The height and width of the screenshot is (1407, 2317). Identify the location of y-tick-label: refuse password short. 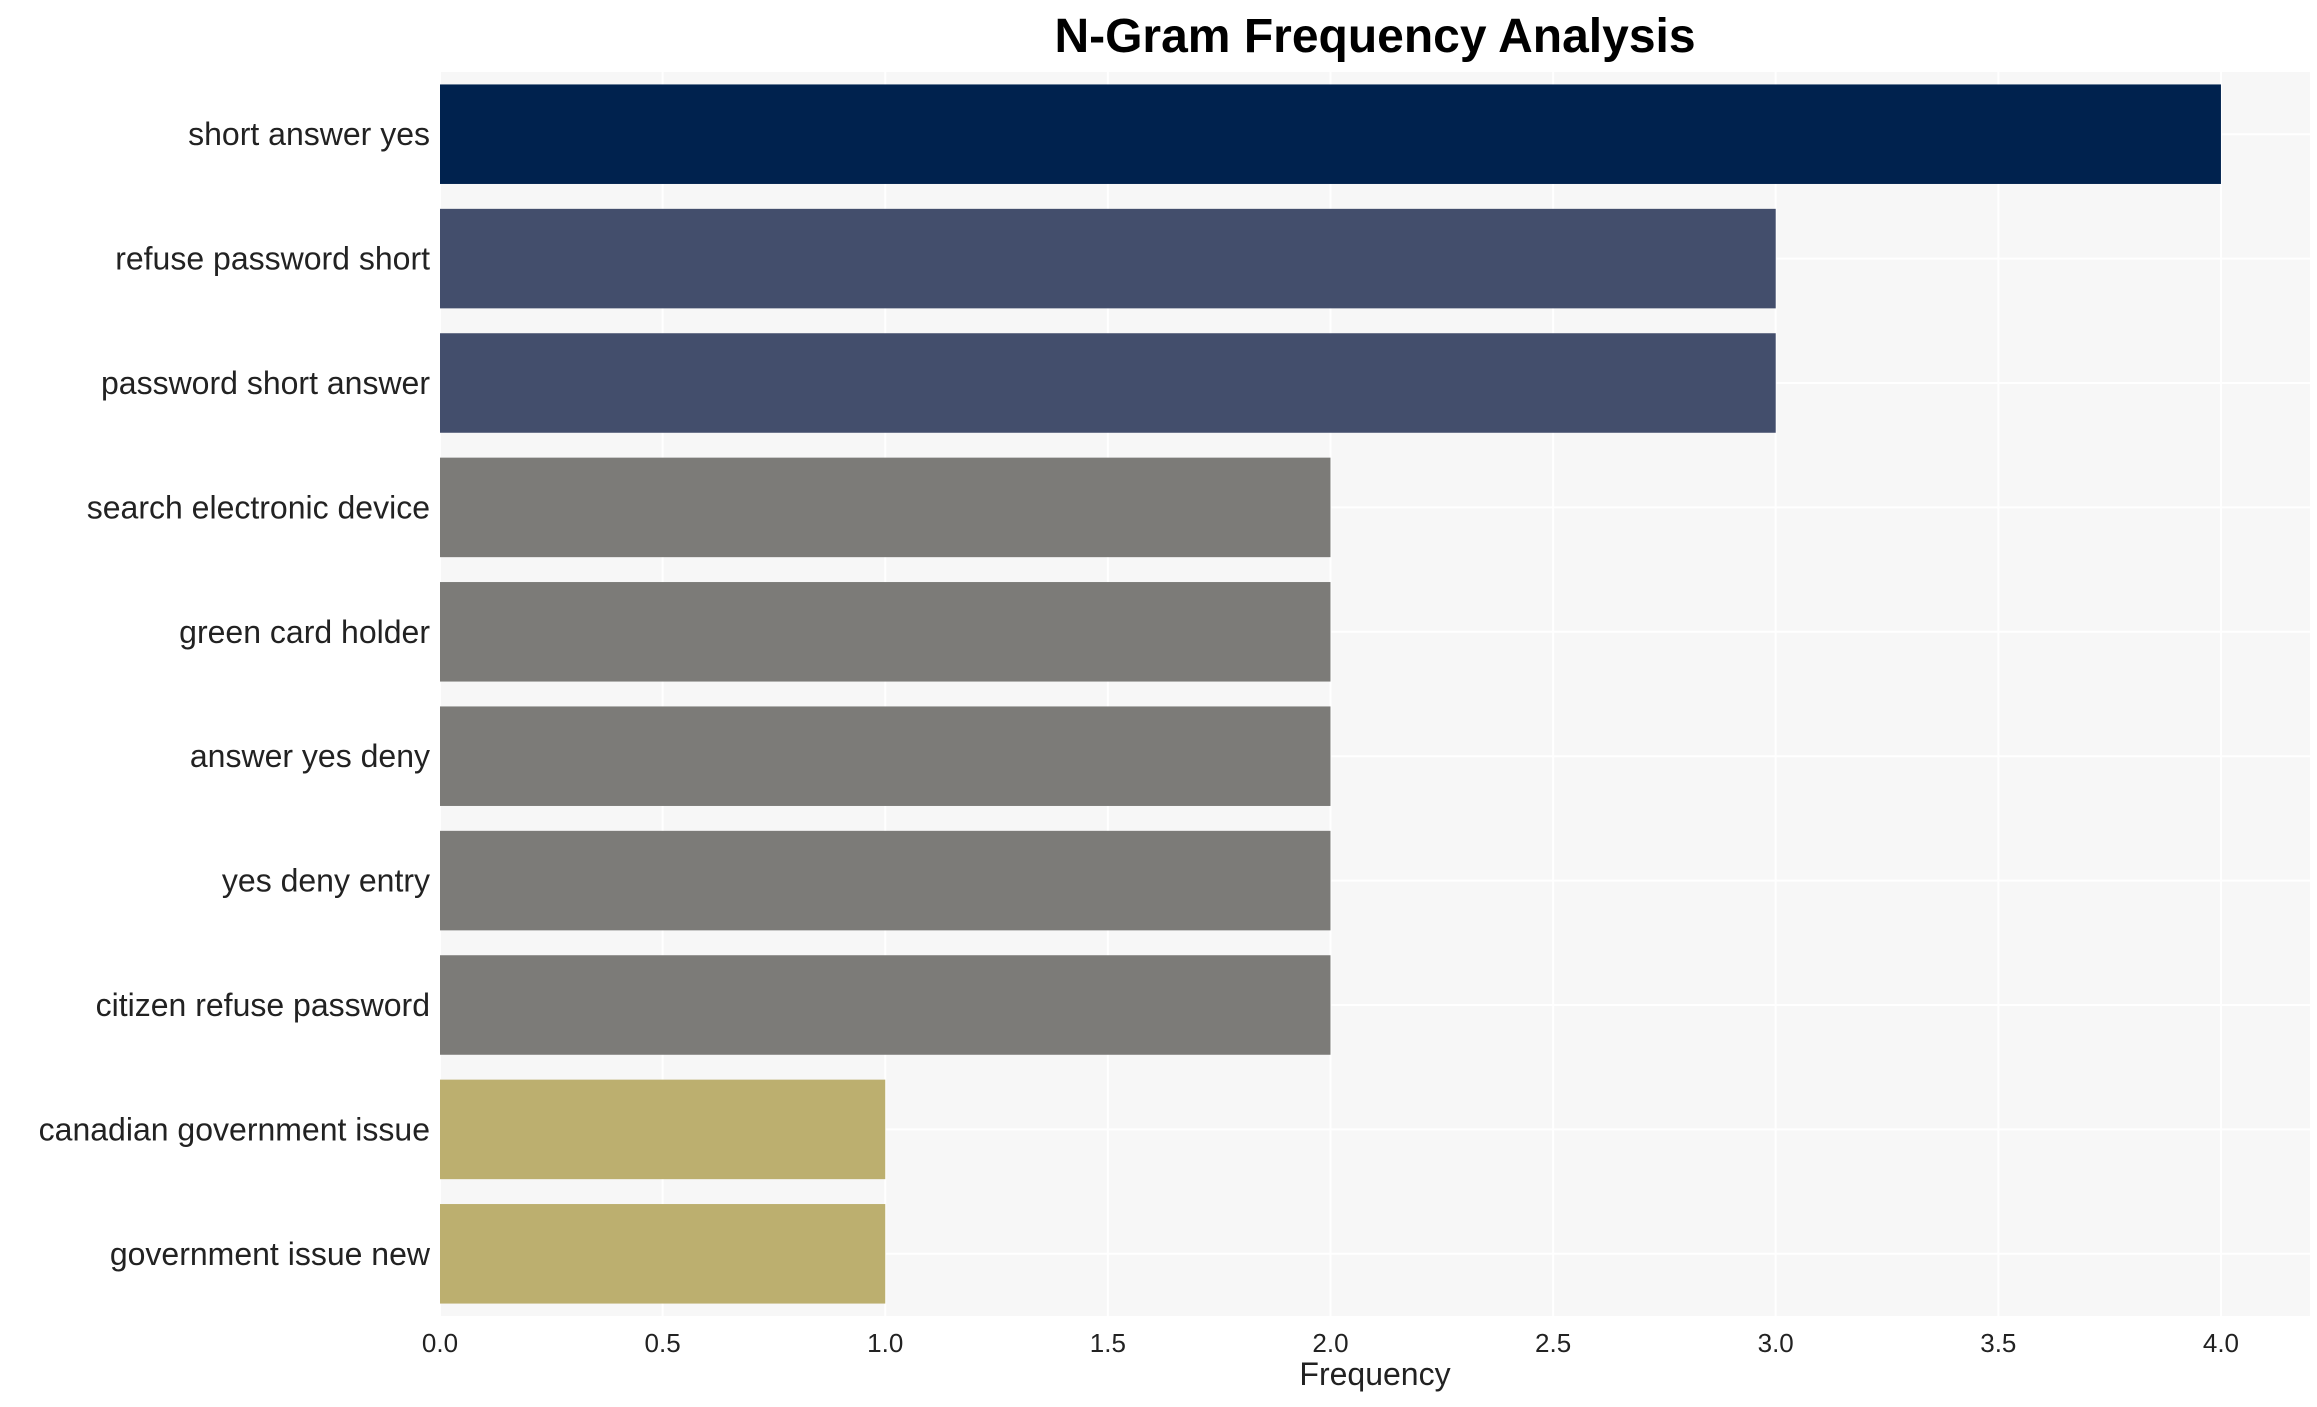
(272, 259).